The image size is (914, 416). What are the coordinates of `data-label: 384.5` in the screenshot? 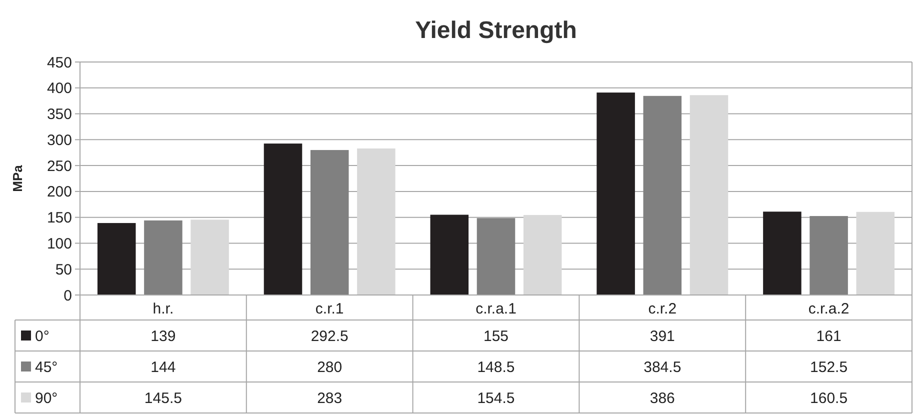 It's located at (663, 367).